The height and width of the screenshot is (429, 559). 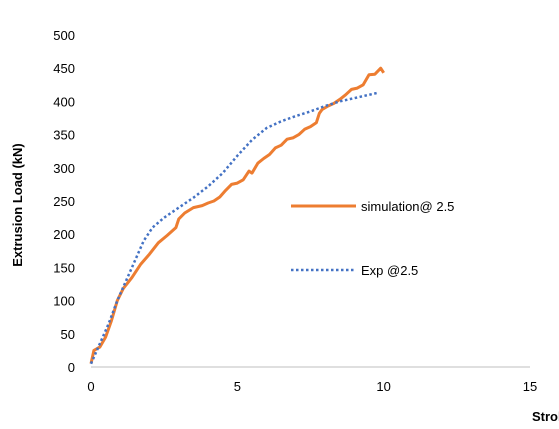 What do you see at coordinates (64, 68) in the screenshot?
I see `y-tick-label: 450` at bounding box center [64, 68].